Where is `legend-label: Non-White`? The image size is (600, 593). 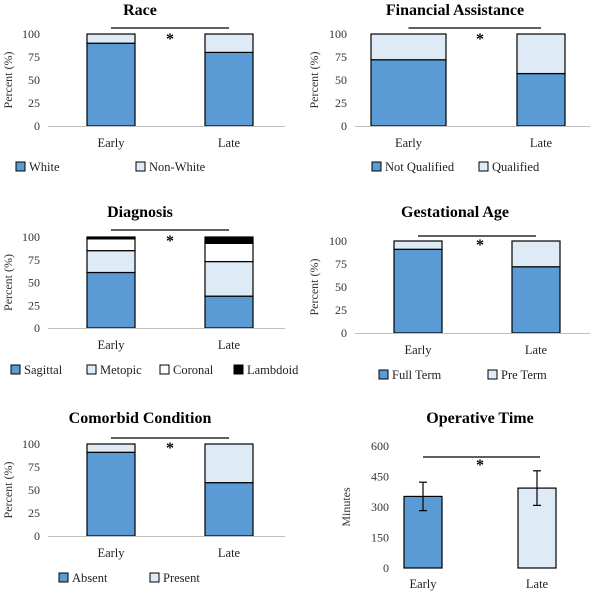
legend-label: Non-White is located at coordinates (177, 167).